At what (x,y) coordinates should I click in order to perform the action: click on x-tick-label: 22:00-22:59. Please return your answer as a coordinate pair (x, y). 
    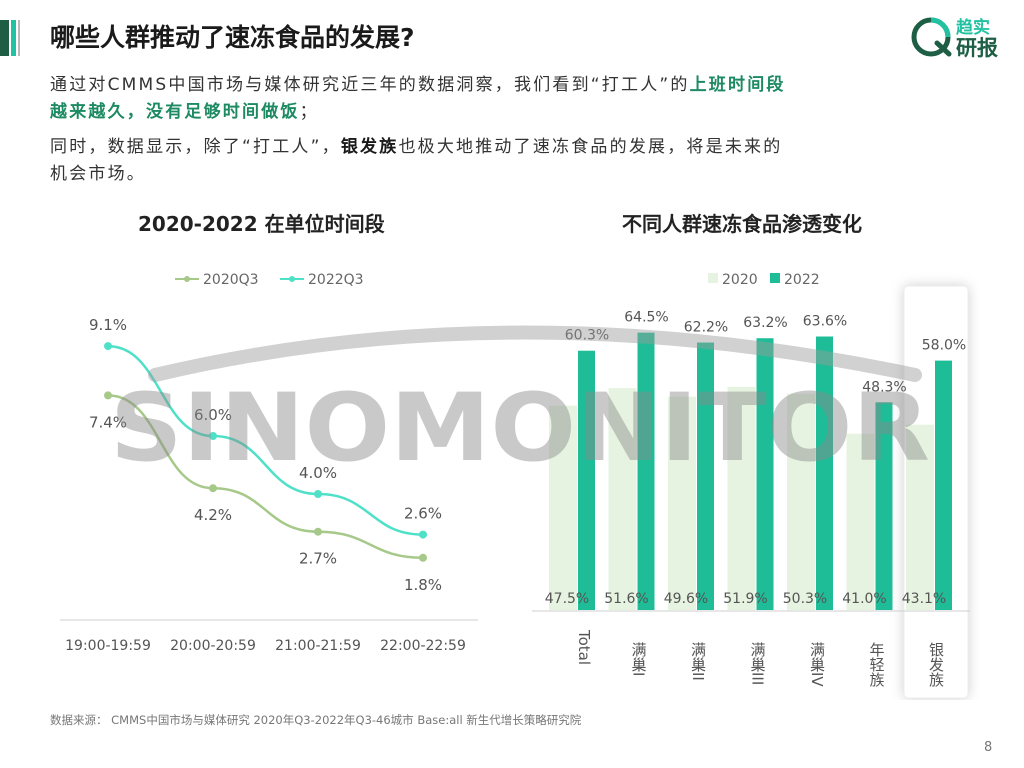
    Looking at the image, I should click on (423, 646).